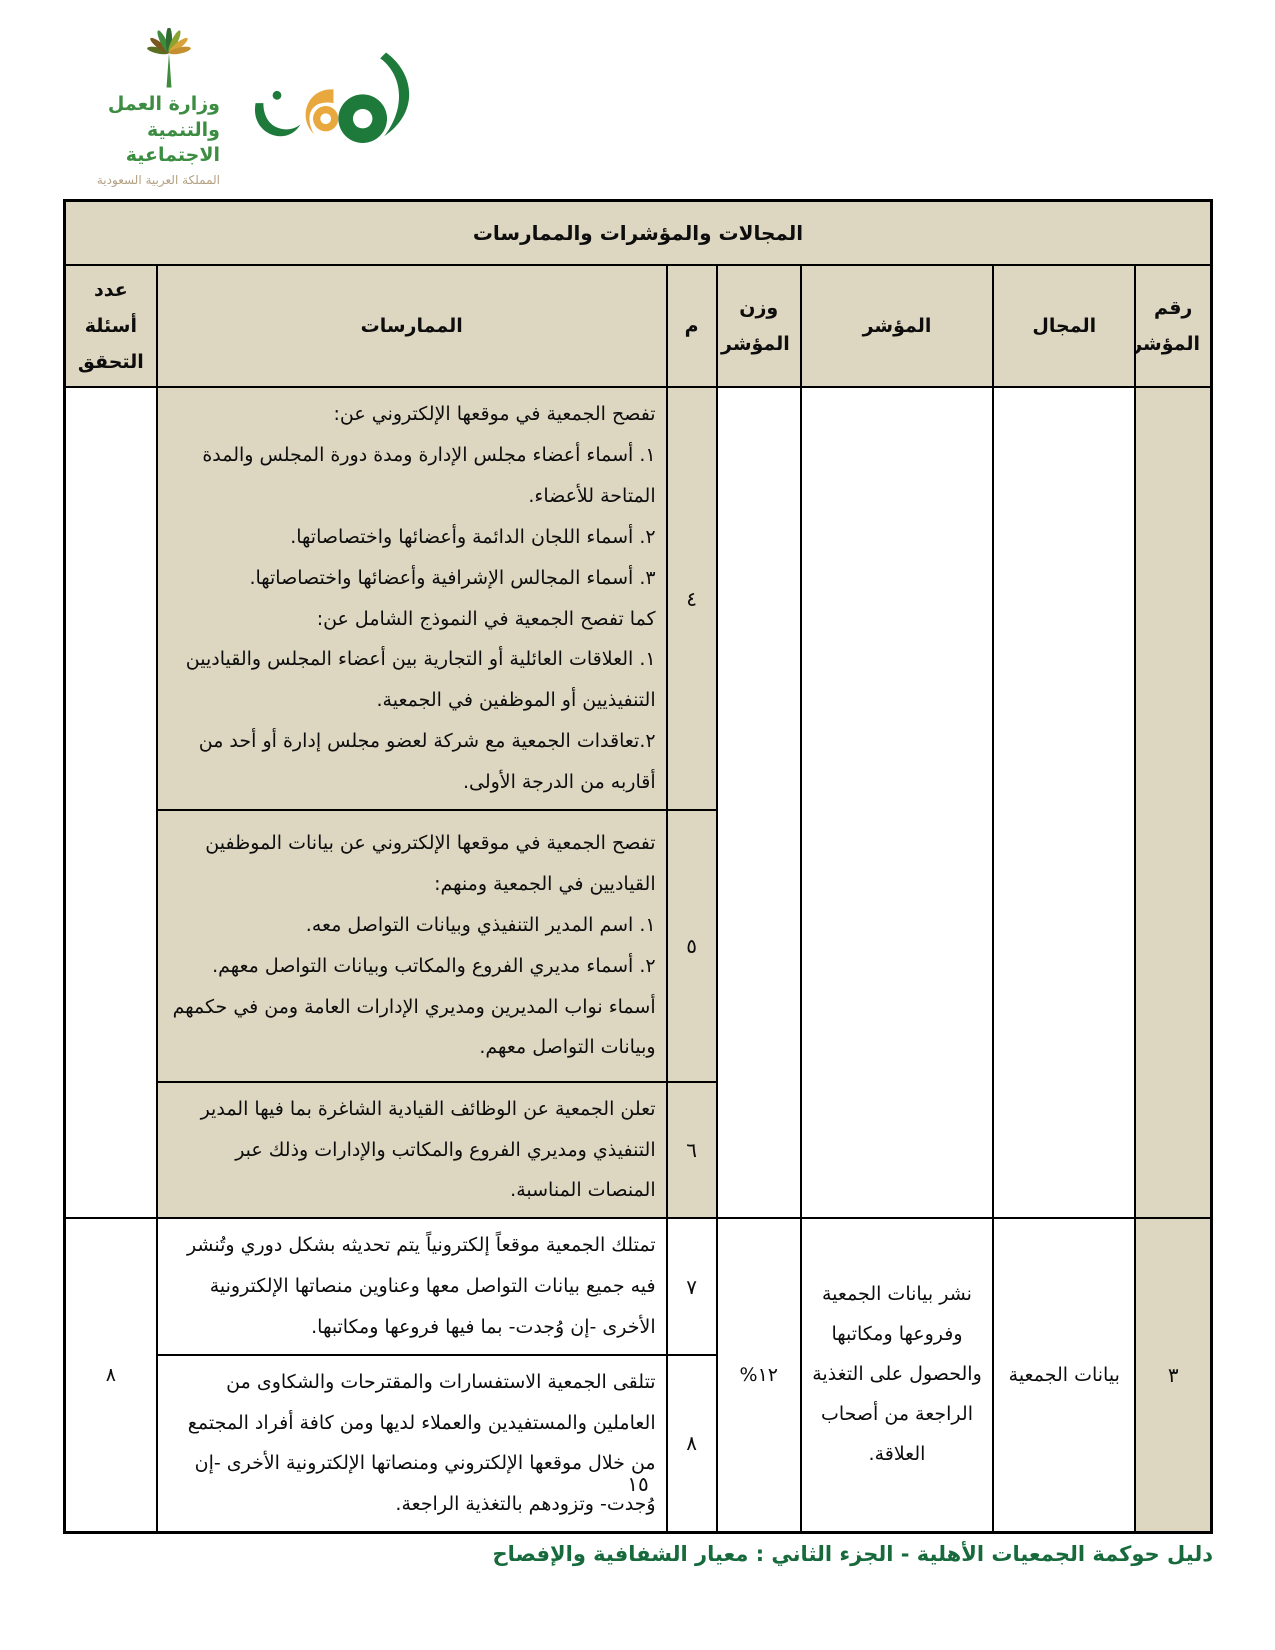  I want to click on ministry-name-line1: وزارة العمل, so click(163, 104).